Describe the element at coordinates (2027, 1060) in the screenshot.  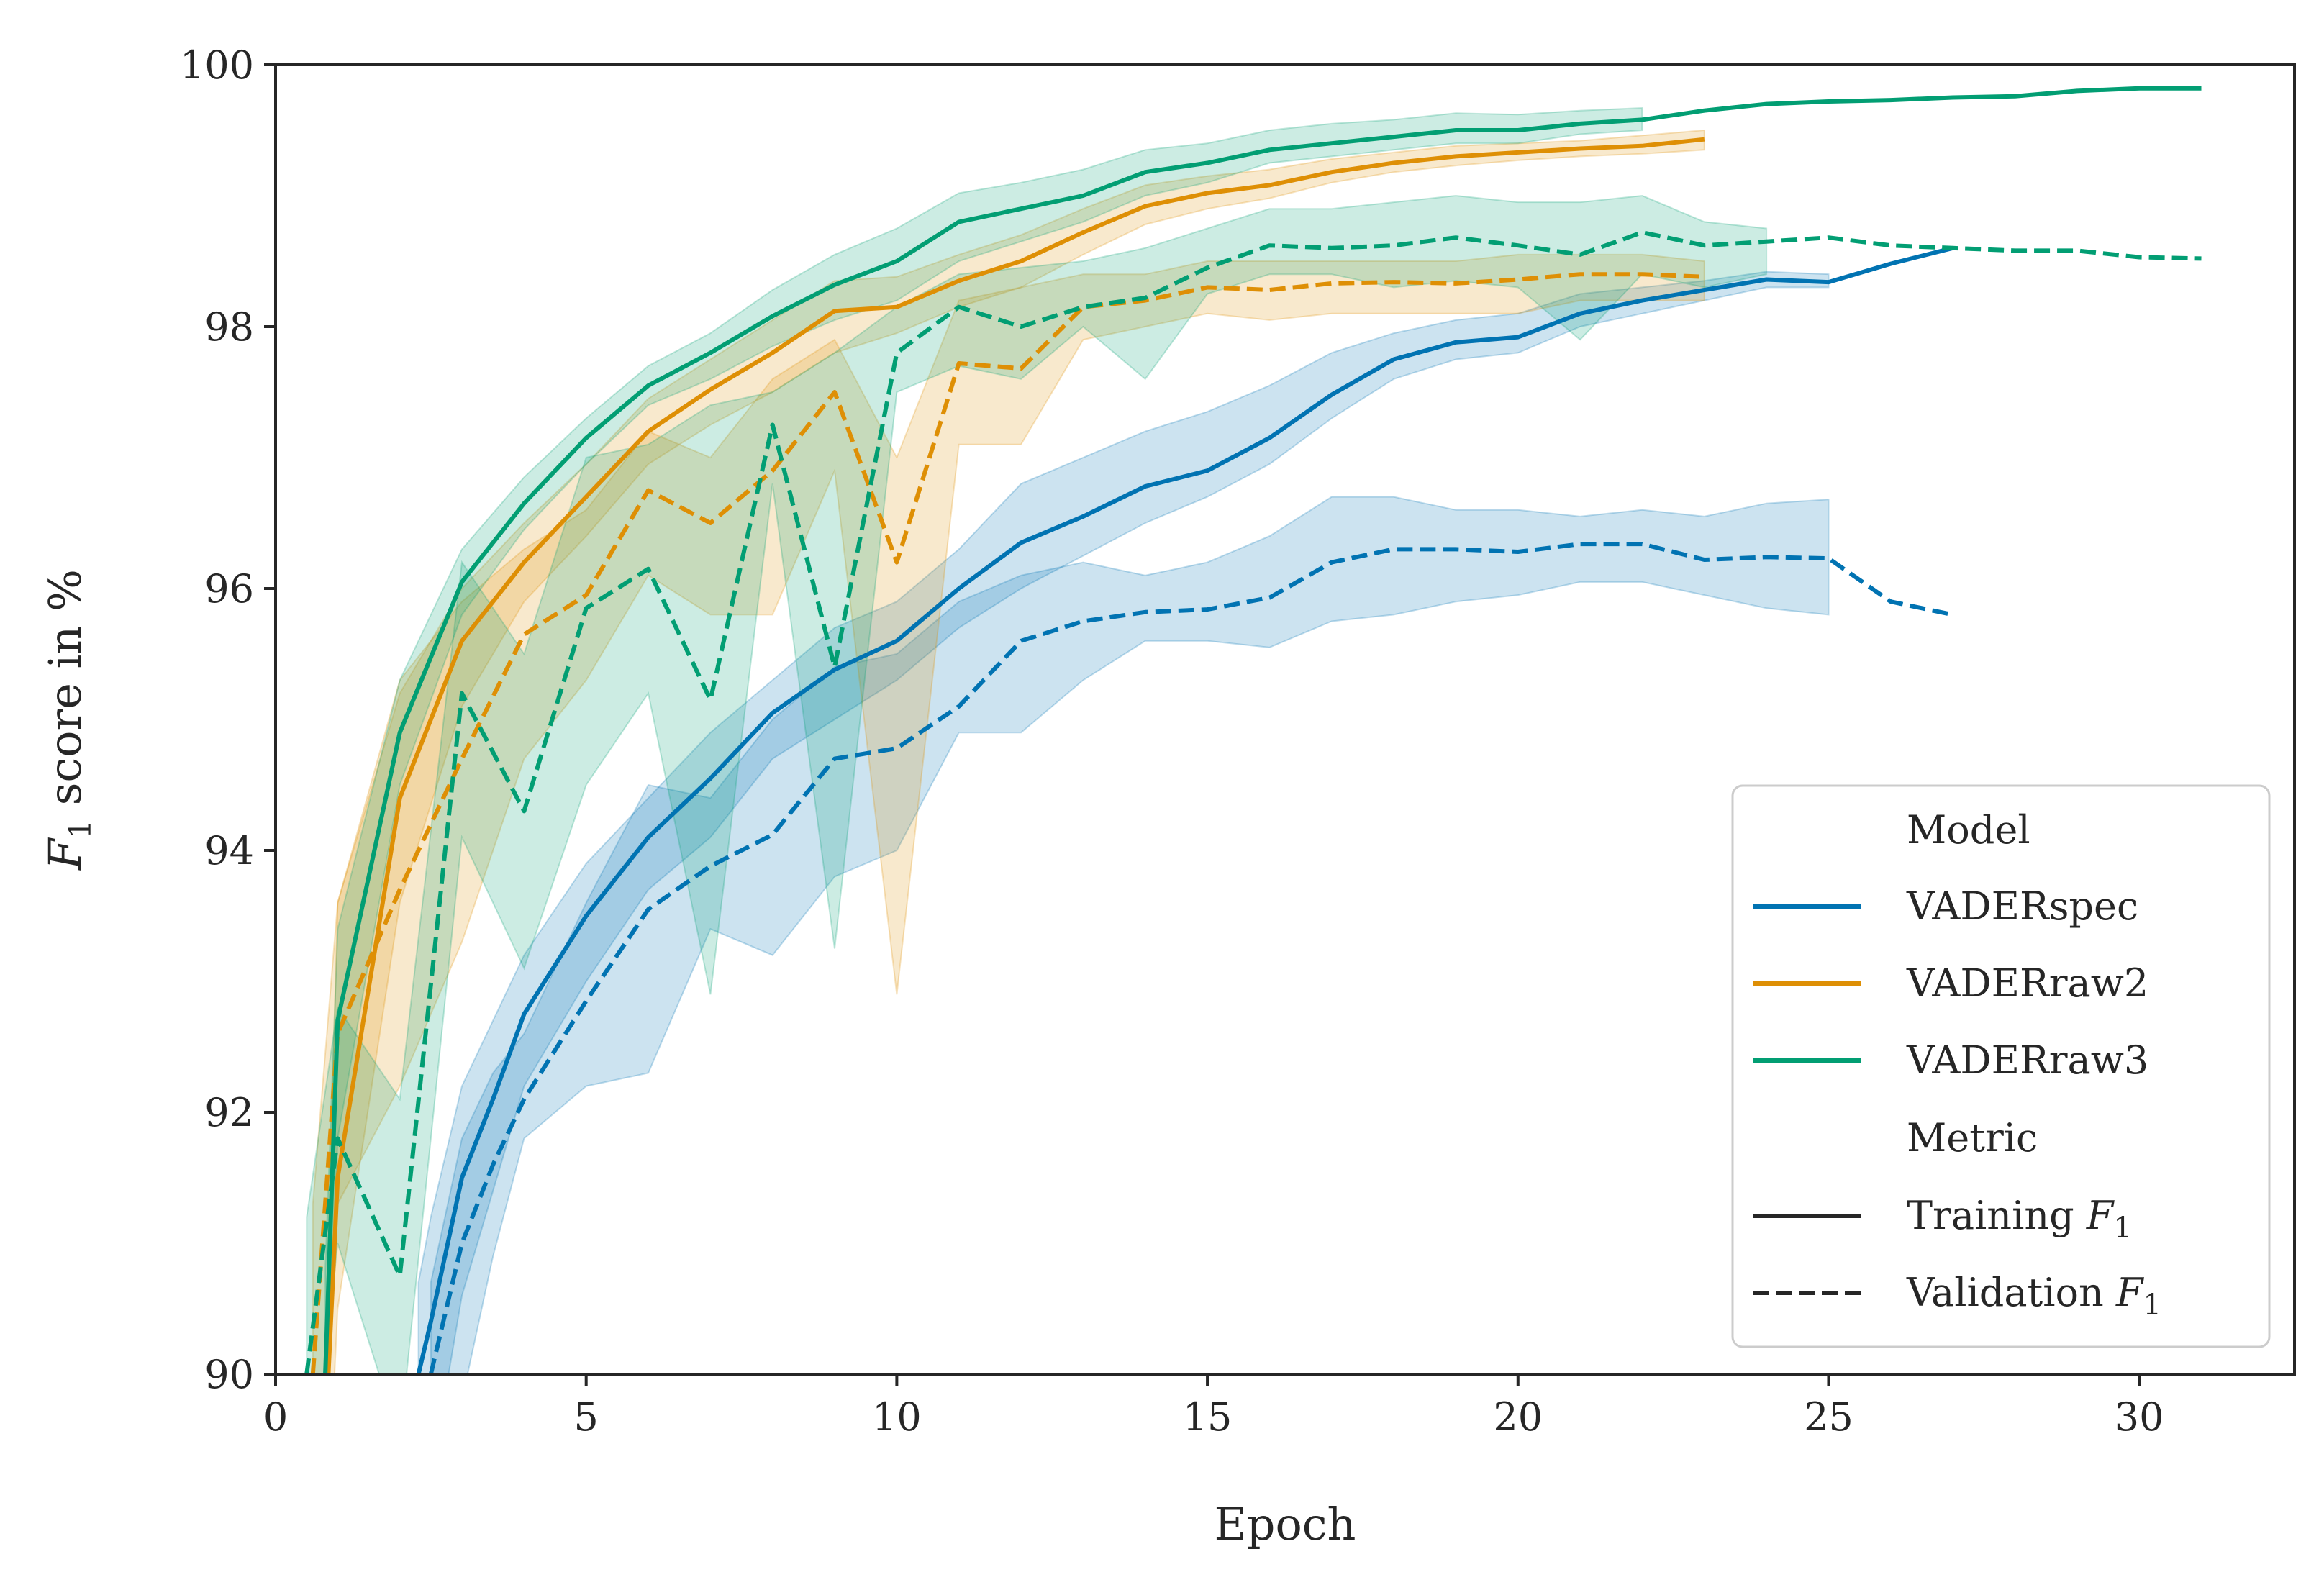
I see `legend-label-vaderraw3: VADERraw3` at that location.